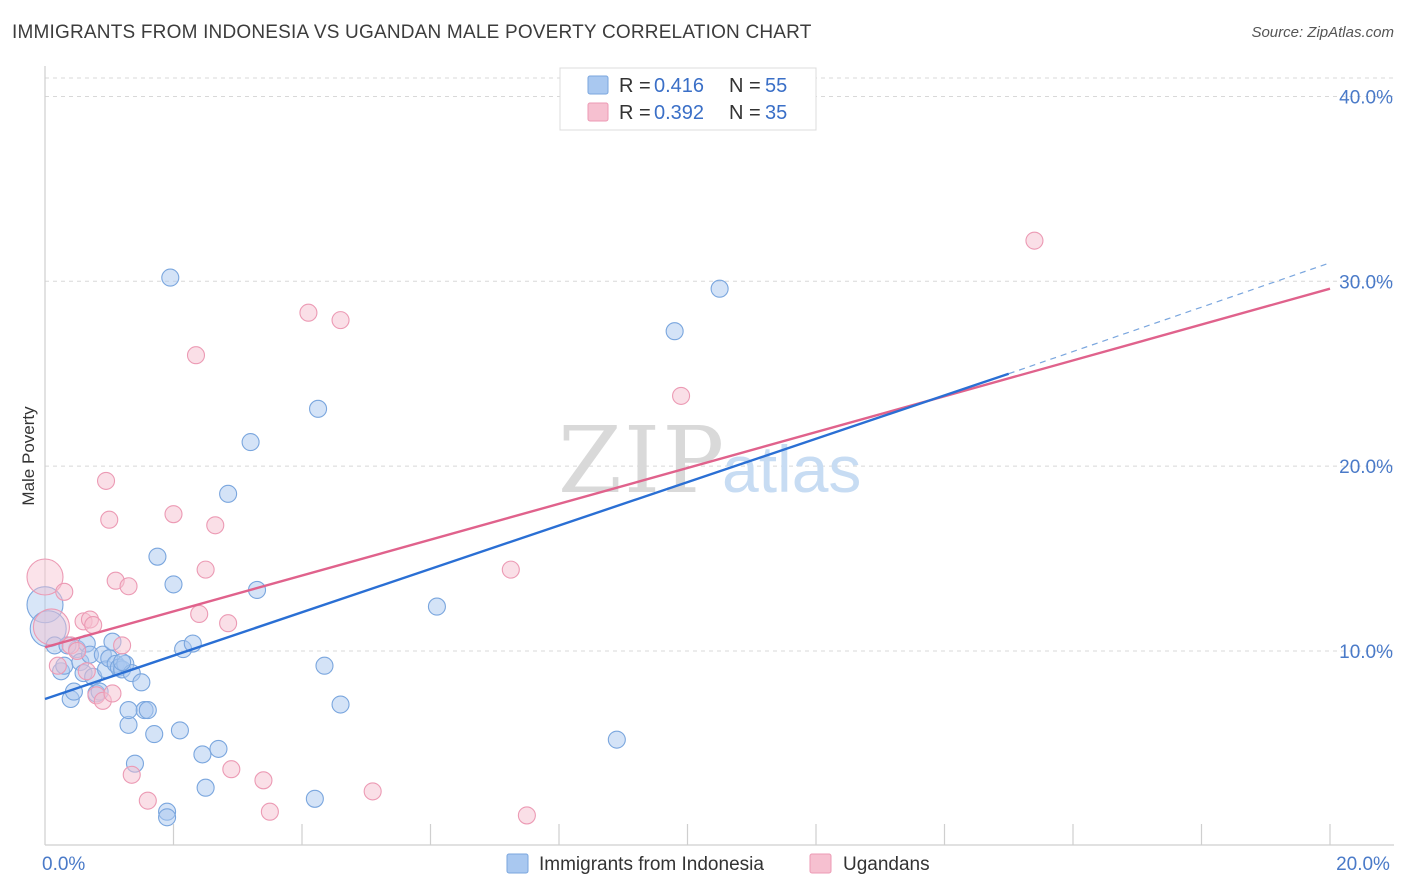  I want to click on source-label: Source: ZipAtlas.com, so click(1322, 32).